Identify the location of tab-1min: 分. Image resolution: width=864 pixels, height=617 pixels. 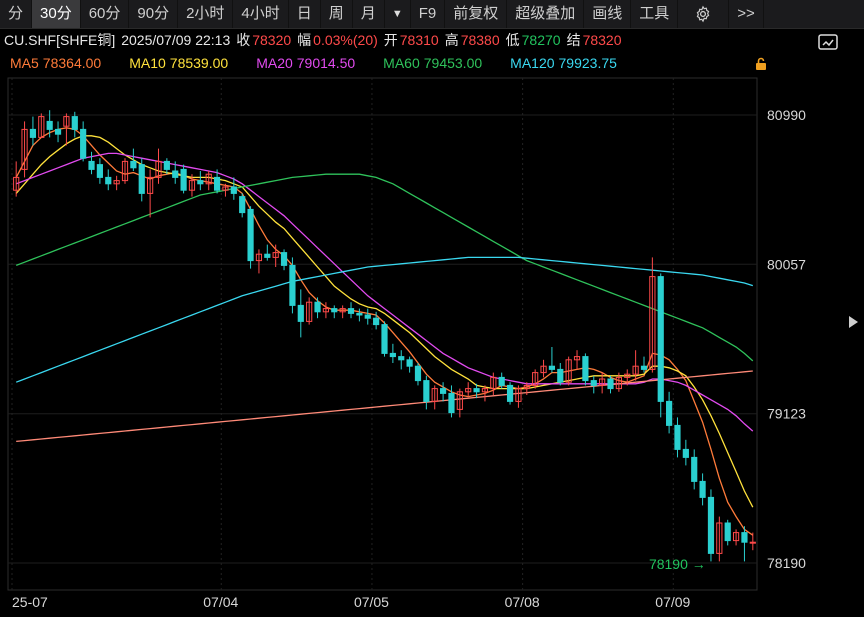
(16, 14).